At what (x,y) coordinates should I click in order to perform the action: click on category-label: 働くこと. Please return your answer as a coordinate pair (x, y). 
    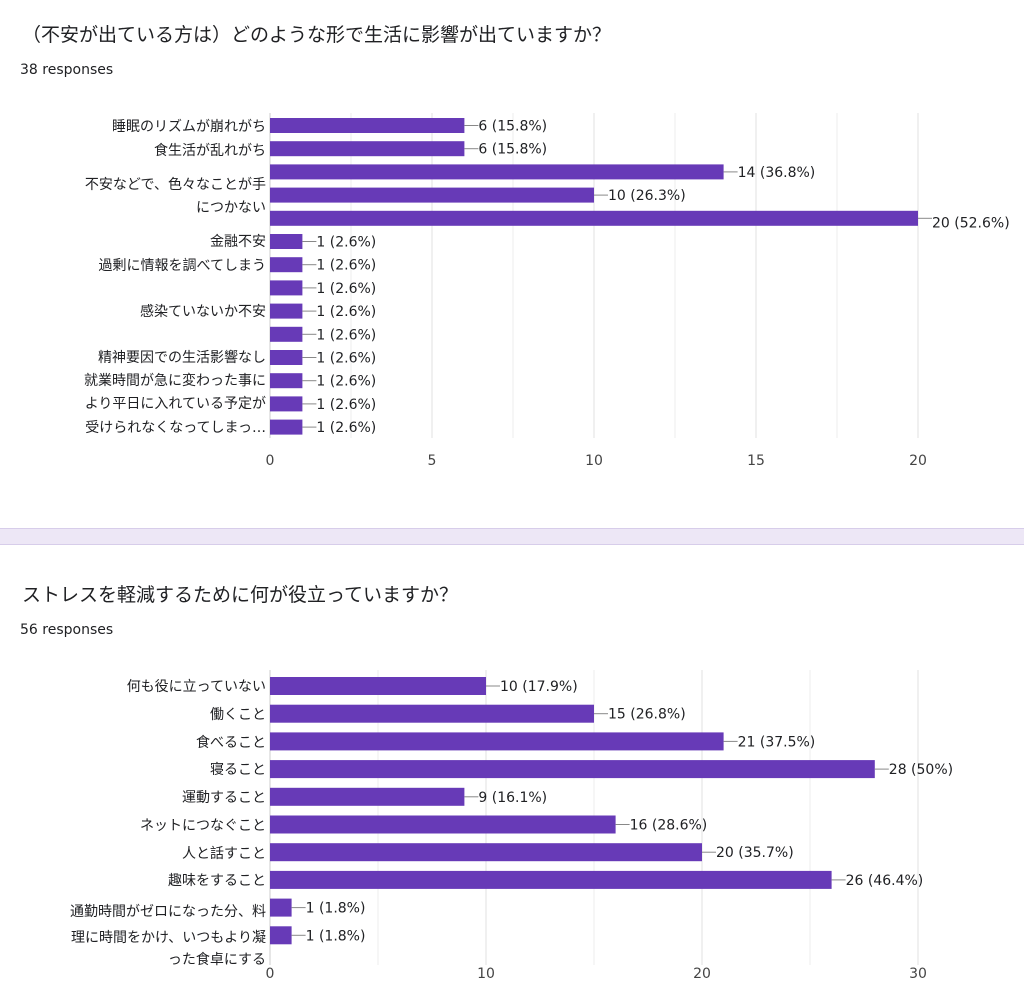
    Looking at the image, I should click on (238, 715).